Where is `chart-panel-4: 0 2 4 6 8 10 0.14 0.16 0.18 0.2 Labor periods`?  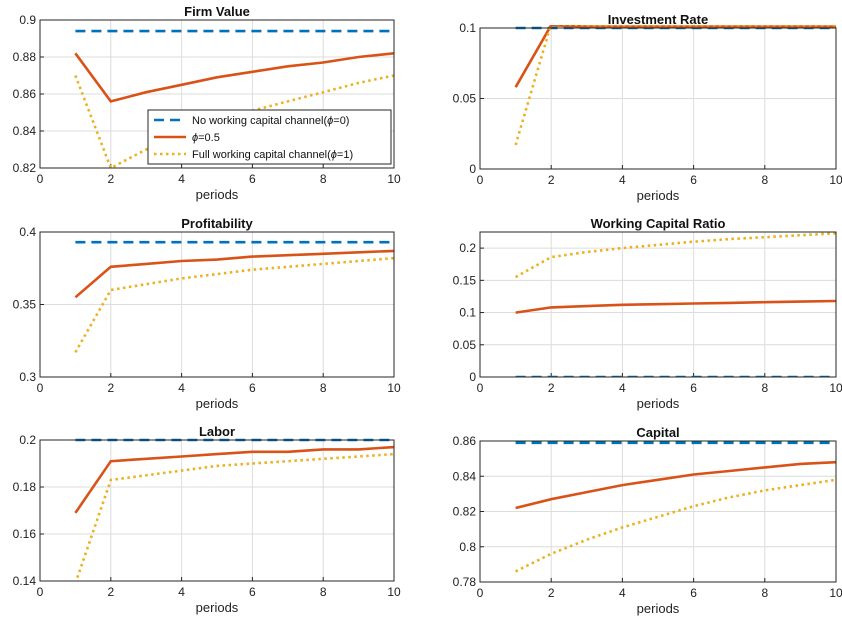 chart-panel-4: 0 2 4 6 8 10 0.14 0.16 0.18 0.2 Labor periods is located at coordinates (207, 519).